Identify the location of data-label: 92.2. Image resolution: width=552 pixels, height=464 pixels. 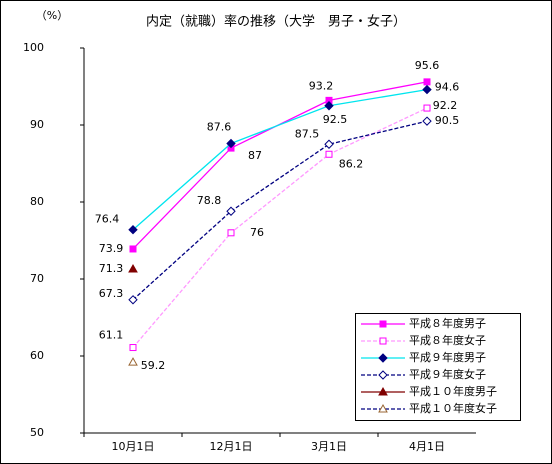
(445, 105).